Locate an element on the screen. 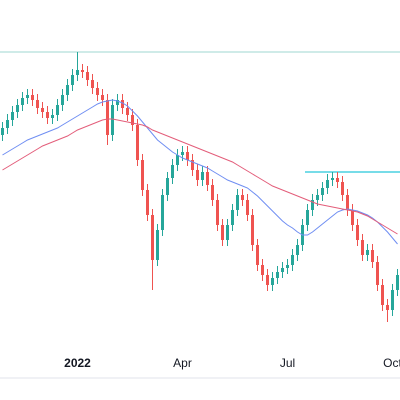  x-tick-label: Jul is located at coordinates (287, 363).